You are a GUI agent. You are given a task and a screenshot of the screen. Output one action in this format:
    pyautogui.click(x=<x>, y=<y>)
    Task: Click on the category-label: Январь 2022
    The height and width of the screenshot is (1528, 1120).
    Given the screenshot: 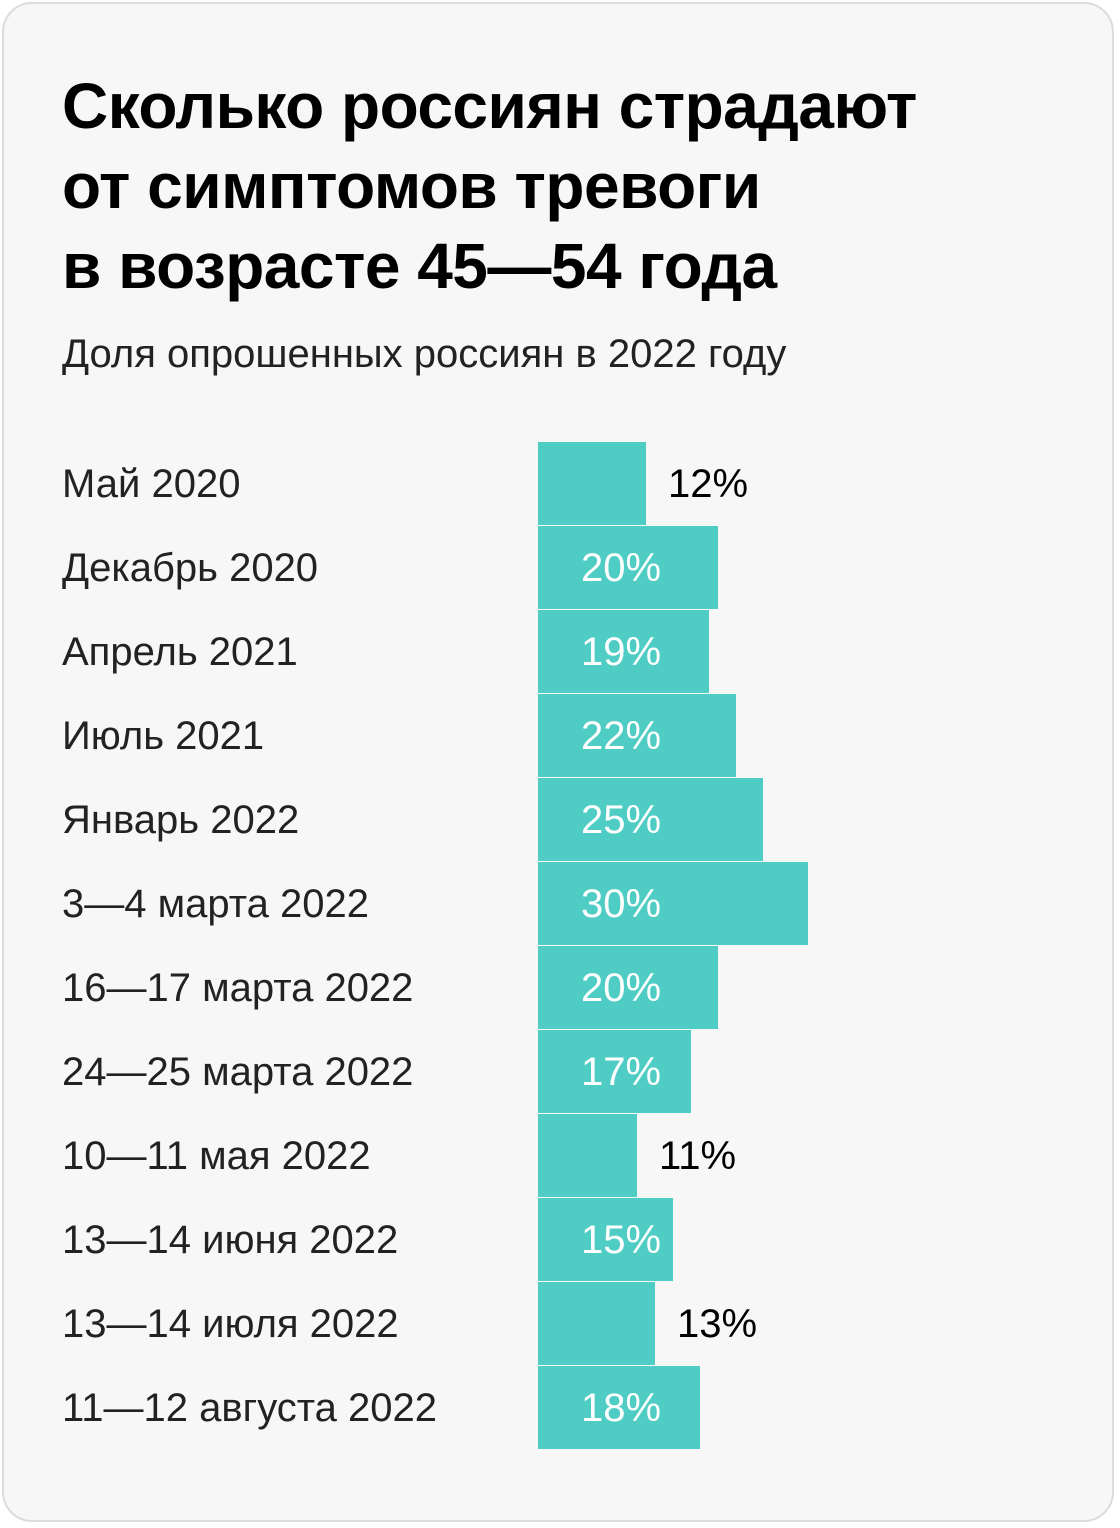 What is the action you would take?
    pyautogui.click(x=180, y=820)
    